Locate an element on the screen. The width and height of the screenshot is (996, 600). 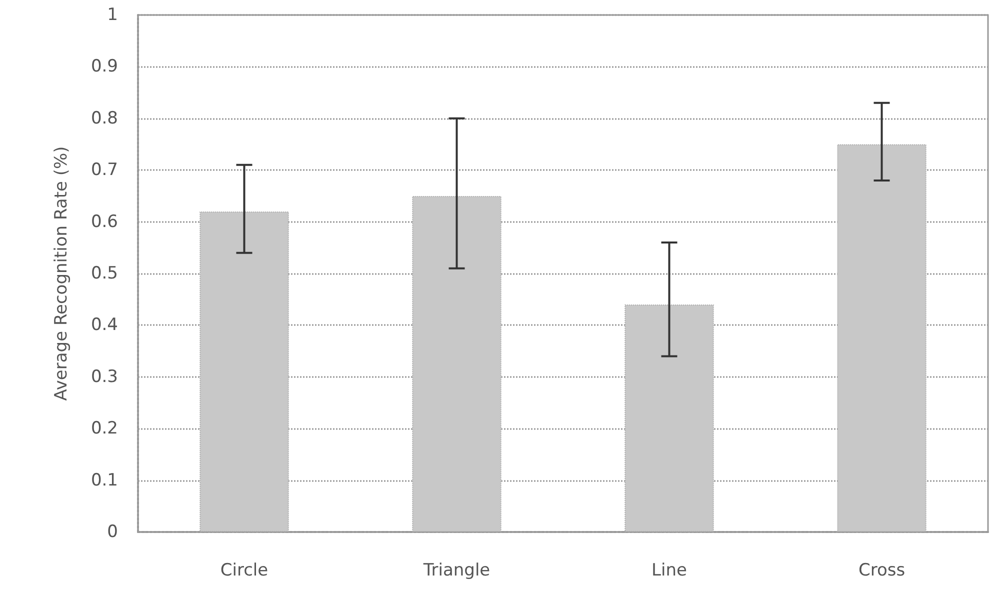
y-tick-label: 0 is located at coordinates (112, 532).